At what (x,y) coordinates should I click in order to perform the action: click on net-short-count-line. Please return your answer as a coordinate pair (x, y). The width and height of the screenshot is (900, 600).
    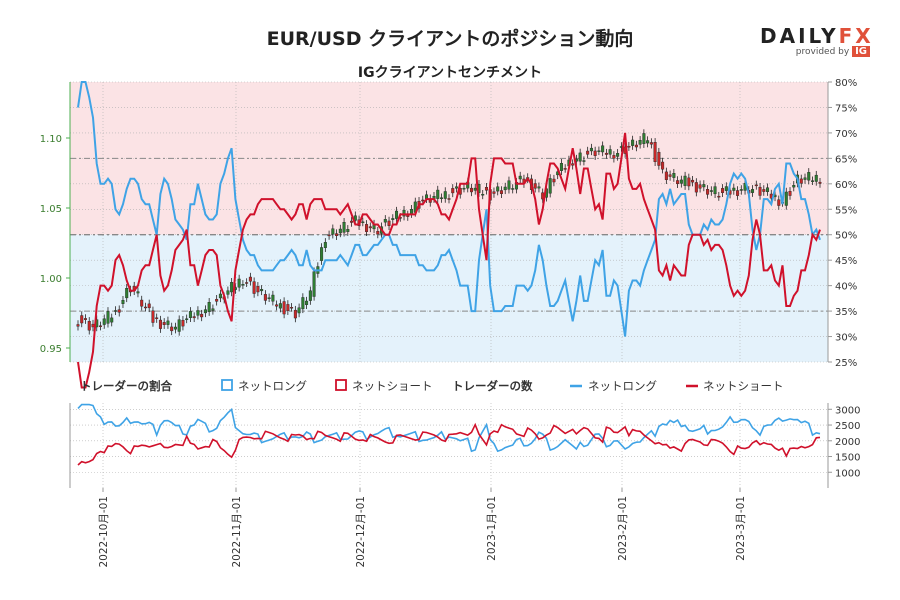
    Looking at the image, I should click on (449, 444).